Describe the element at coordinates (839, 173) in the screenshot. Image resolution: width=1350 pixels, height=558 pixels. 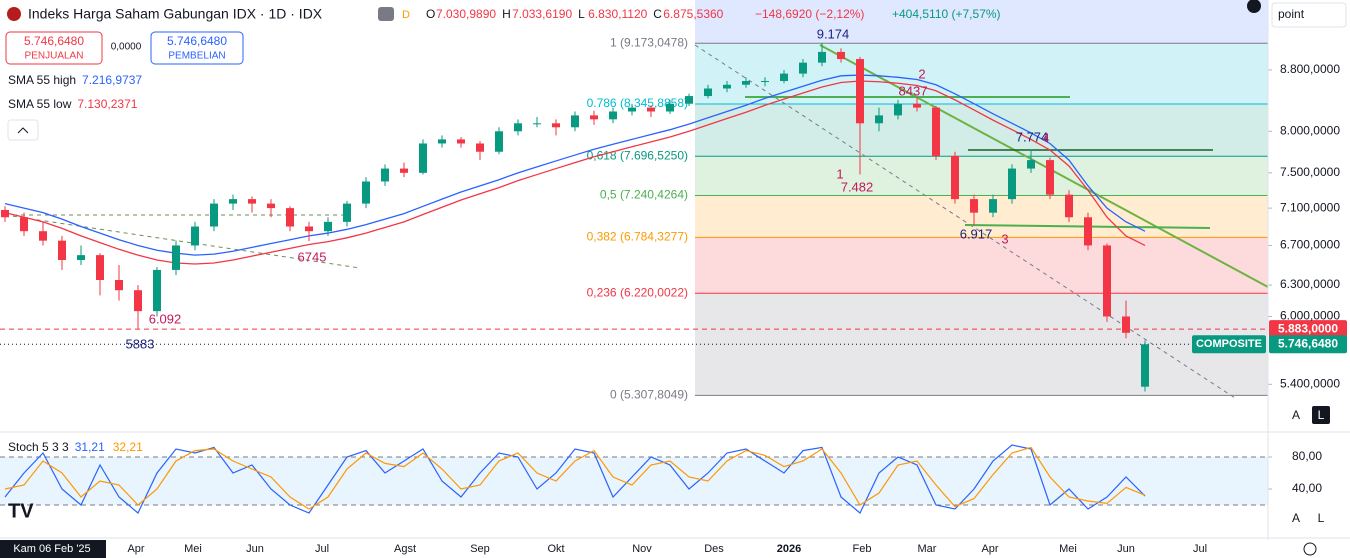
I see `annotation: 1` at that location.